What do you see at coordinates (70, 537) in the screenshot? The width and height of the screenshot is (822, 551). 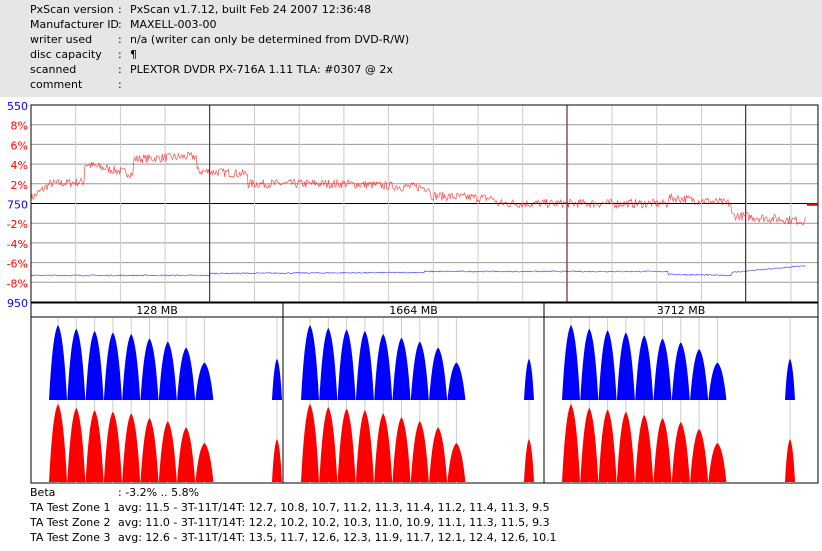 I see `result-key: TA Test Zone 3` at bounding box center [70, 537].